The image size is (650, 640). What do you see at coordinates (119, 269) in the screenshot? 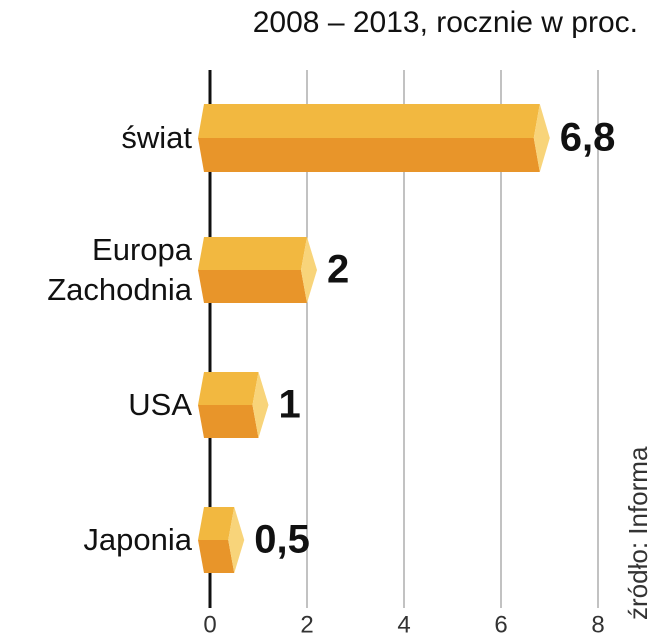
I see `category-label: Europa Zachodnia` at bounding box center [119, 269].